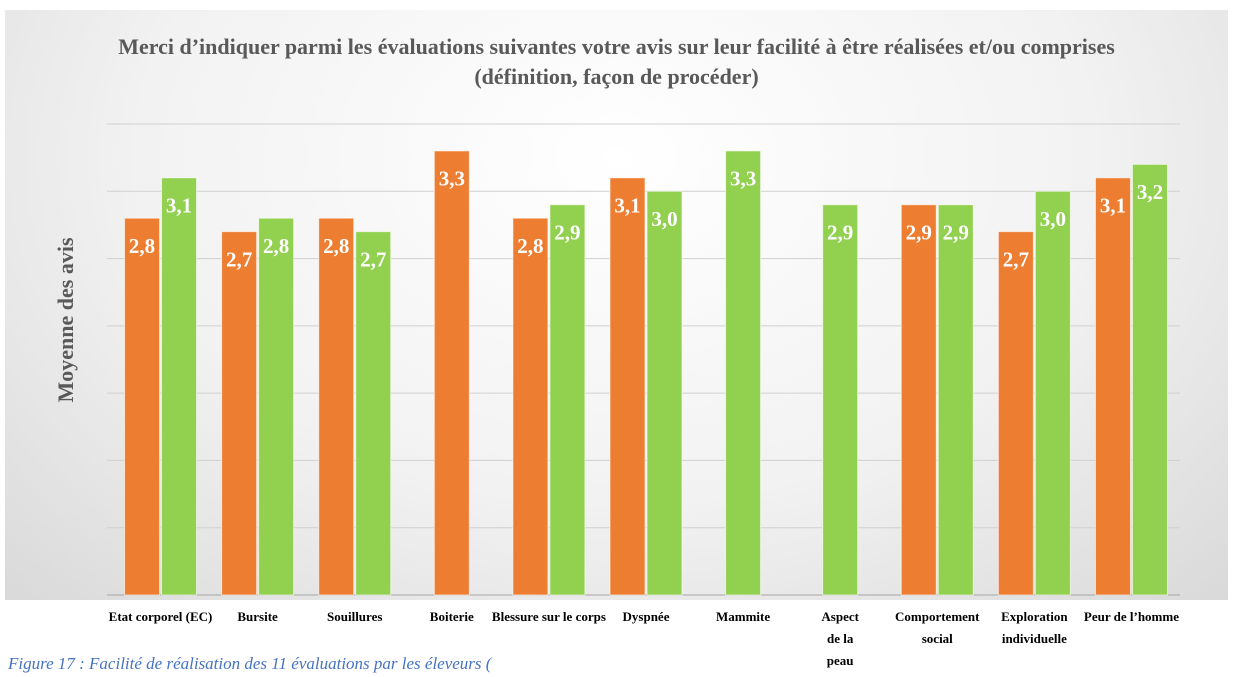  What do you see at coordinates (257, 616) in the screenshot?
I see `x-tick-label: Bursite` at bounding box center [257, 616].